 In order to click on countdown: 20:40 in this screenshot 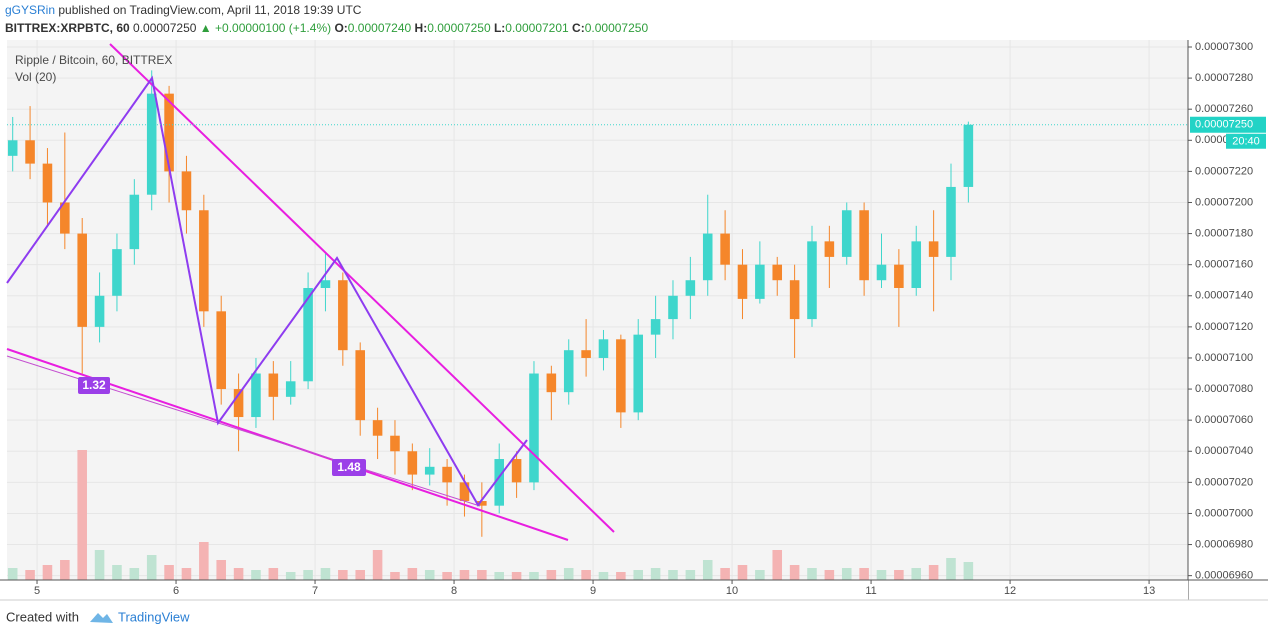, I will do `click(1246, 142)`.